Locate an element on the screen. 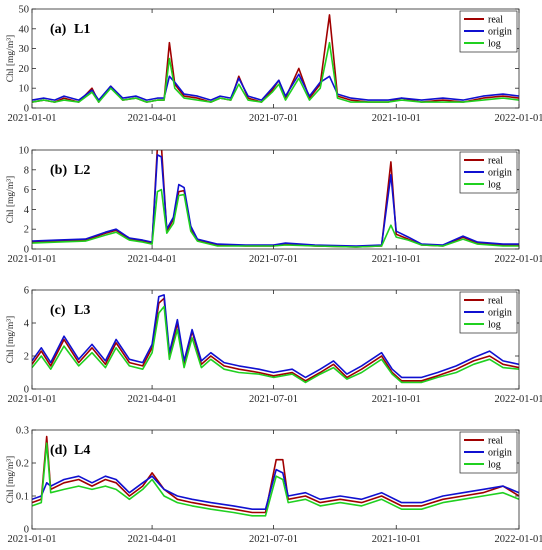  y-tick-label: 20 is located at coordinates (24, 69).